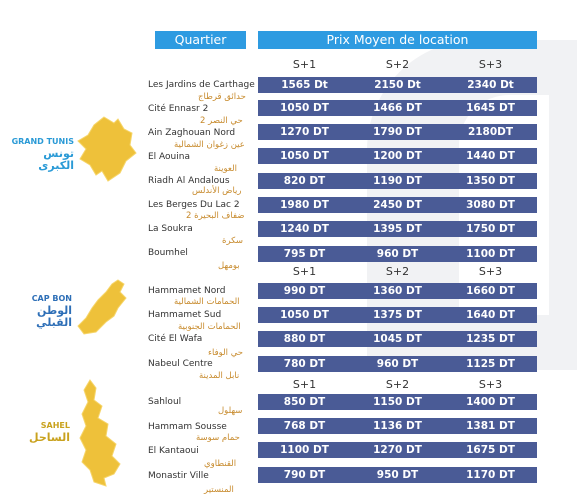  I want to click on price-row: 880 DT 1045 DT 1235 DT, so click(397, 339).